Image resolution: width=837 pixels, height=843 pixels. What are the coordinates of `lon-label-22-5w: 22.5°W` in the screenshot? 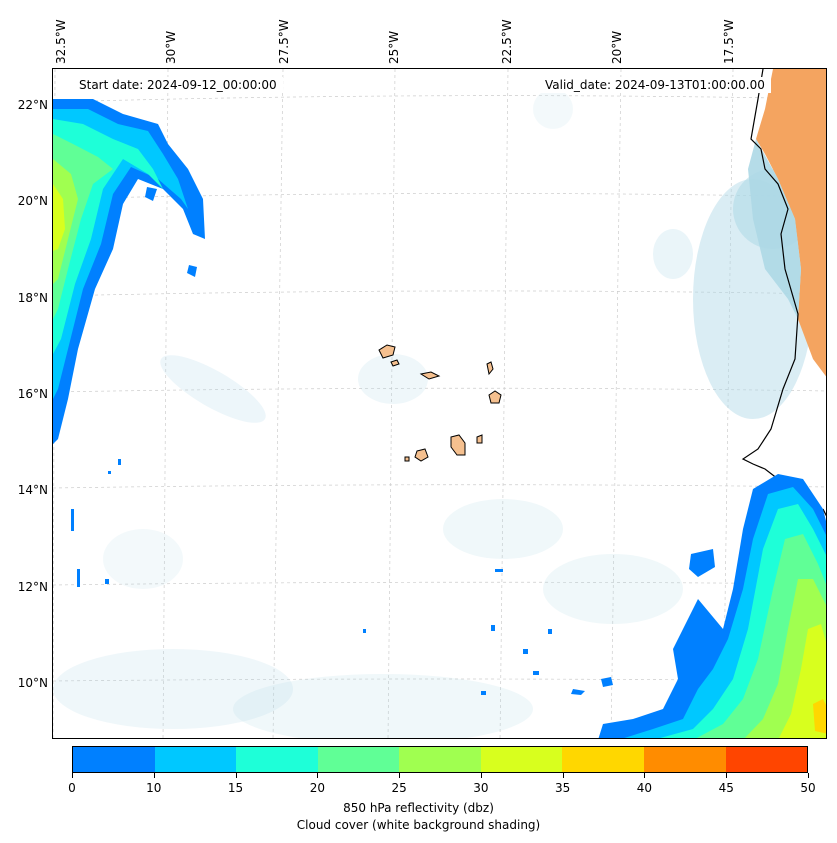 It's located at (507, 41).